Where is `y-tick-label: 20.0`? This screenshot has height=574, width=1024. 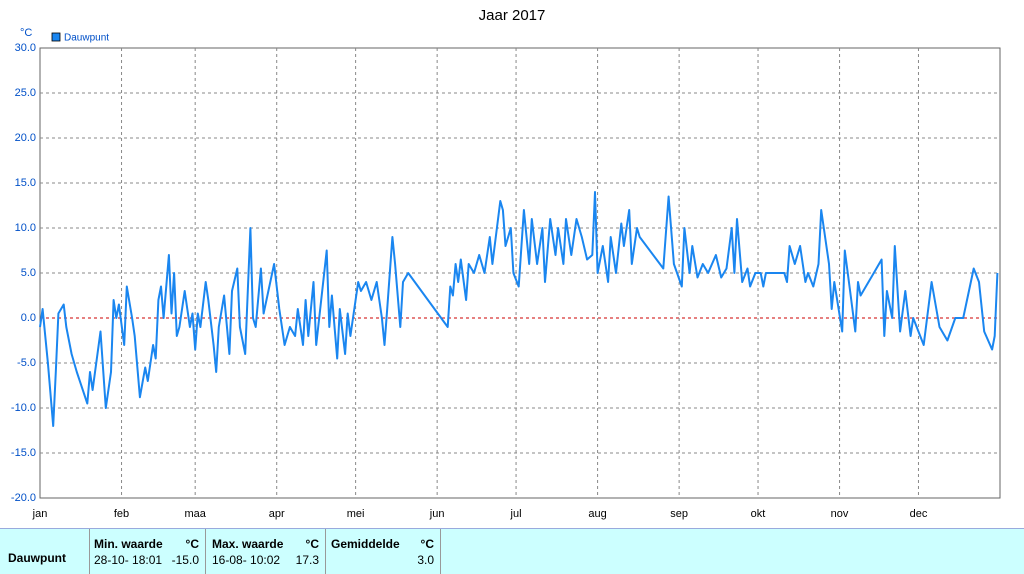
y-tick-label: 20.0 is located at coordinates (25, 138).